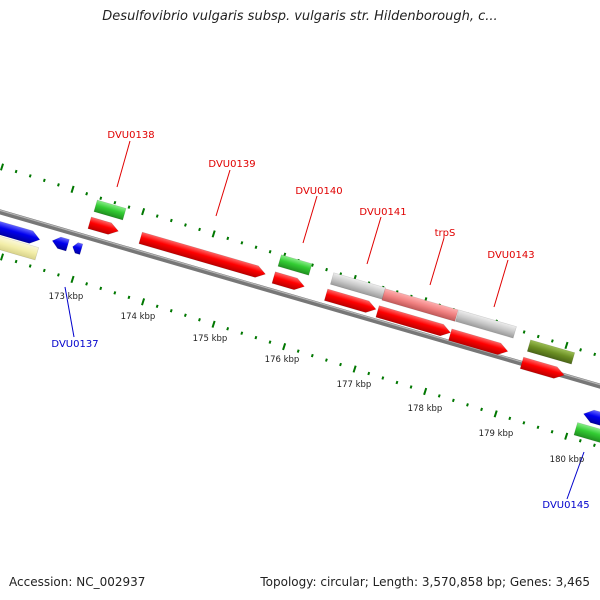 The height and width of the screenshot is (600, 600). I want to click on feature-red-dvu0143, so click(479, 342).